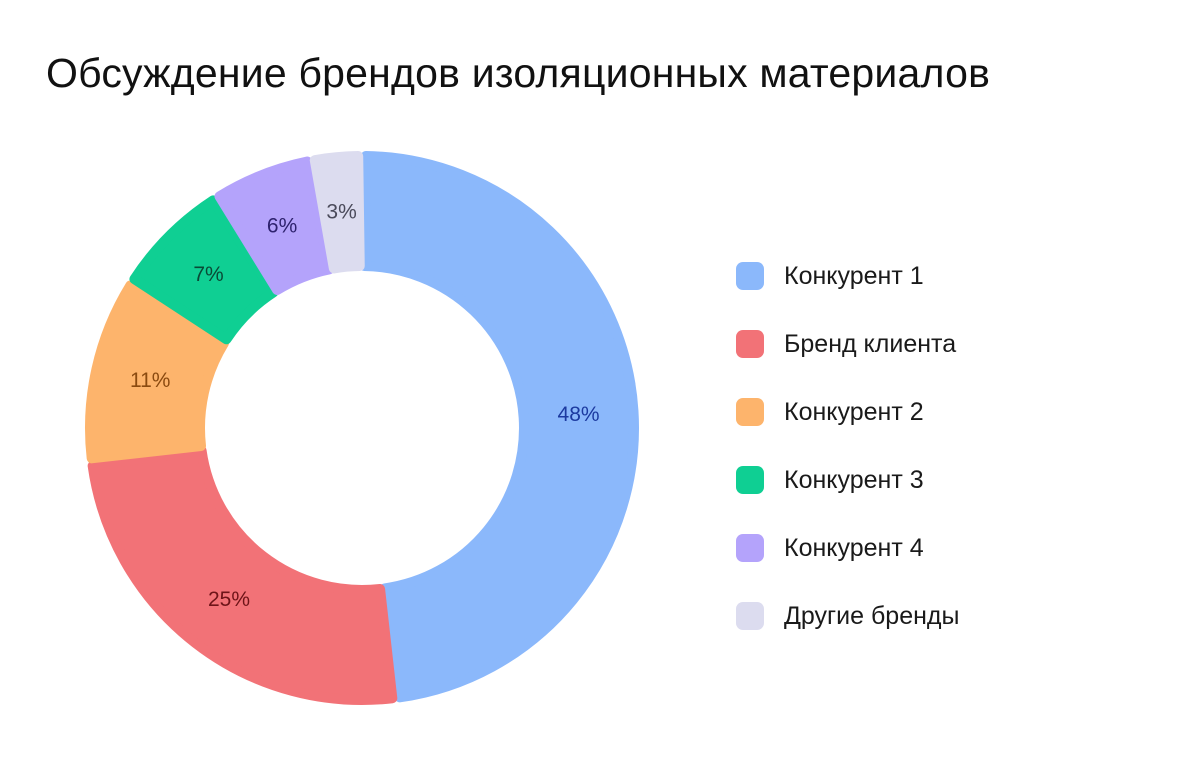 This screenshot has height=774, width=1184. Describe the element at coordinates (150, 380) in the screenshot. I see `slice-value-label: 11%` at that location.